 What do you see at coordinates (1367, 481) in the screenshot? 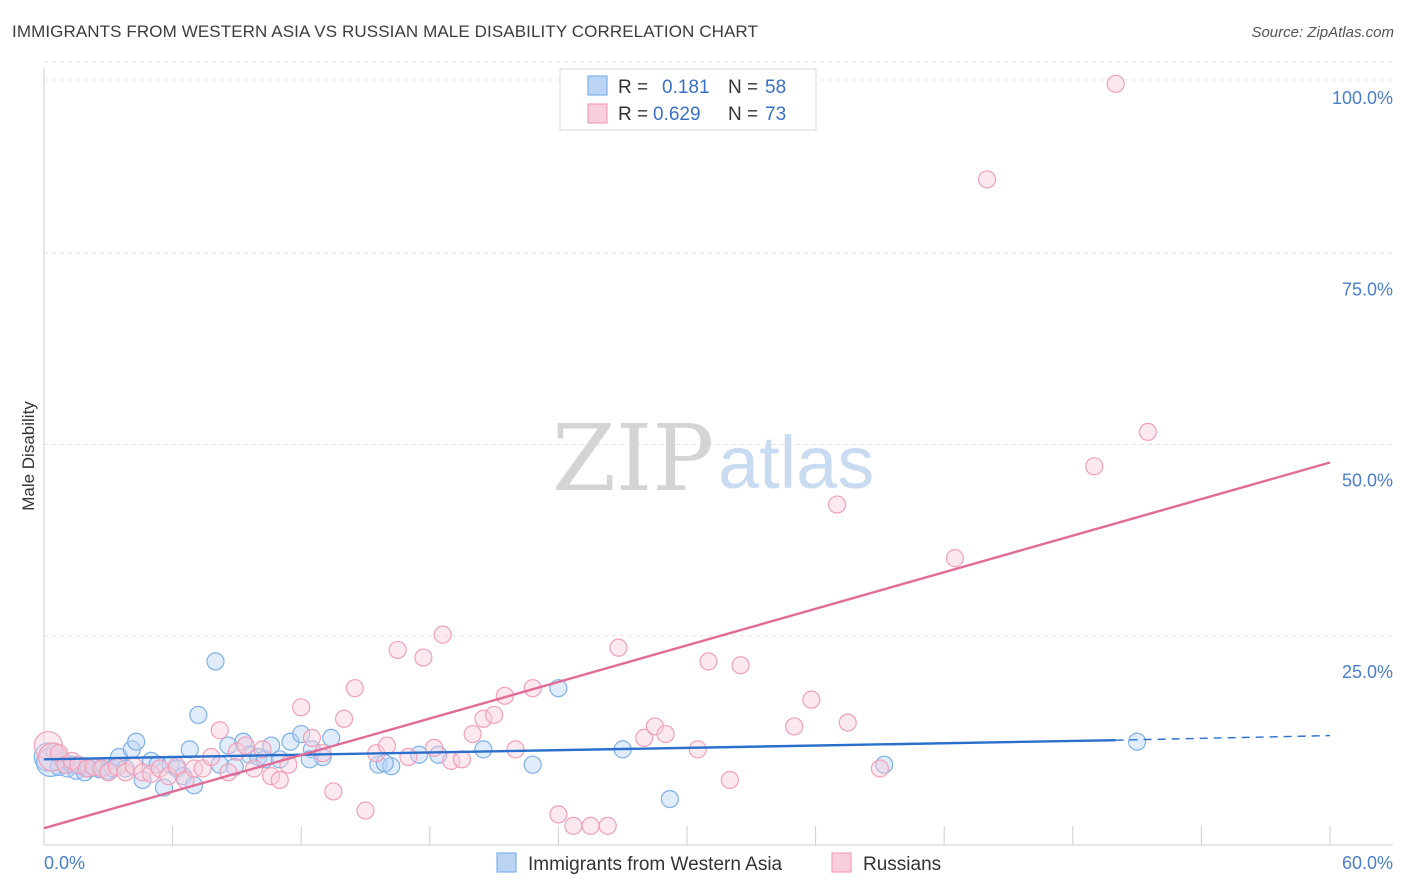
I see `y-tick-label-50: 50.0%` at bounding box center [1367, 481].